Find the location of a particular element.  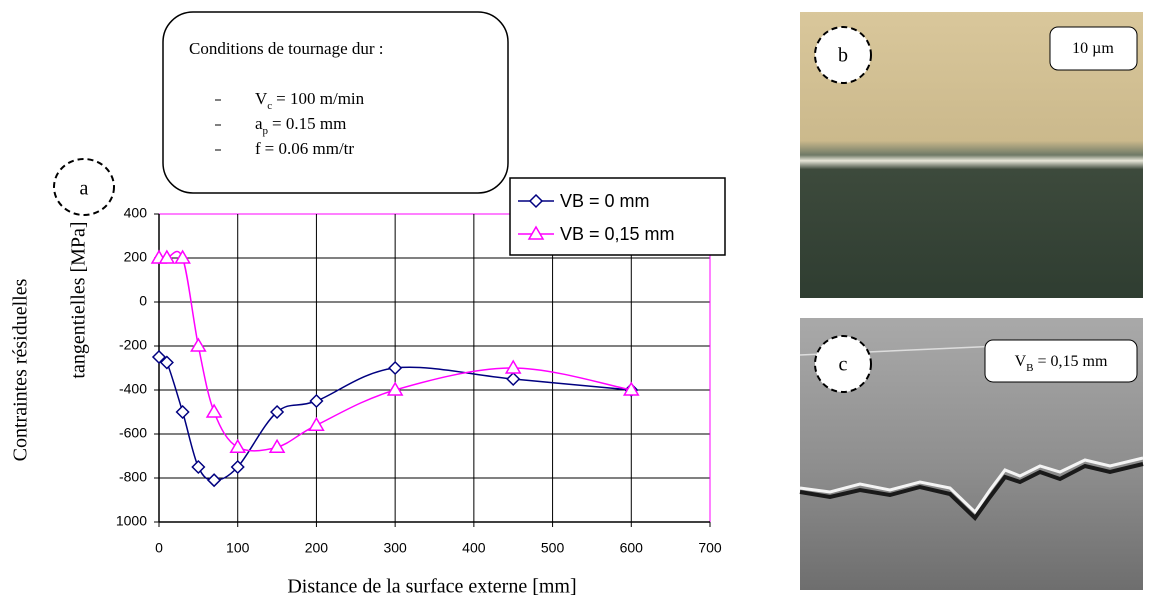

panel-label: b is located at coordinates (843, 56).